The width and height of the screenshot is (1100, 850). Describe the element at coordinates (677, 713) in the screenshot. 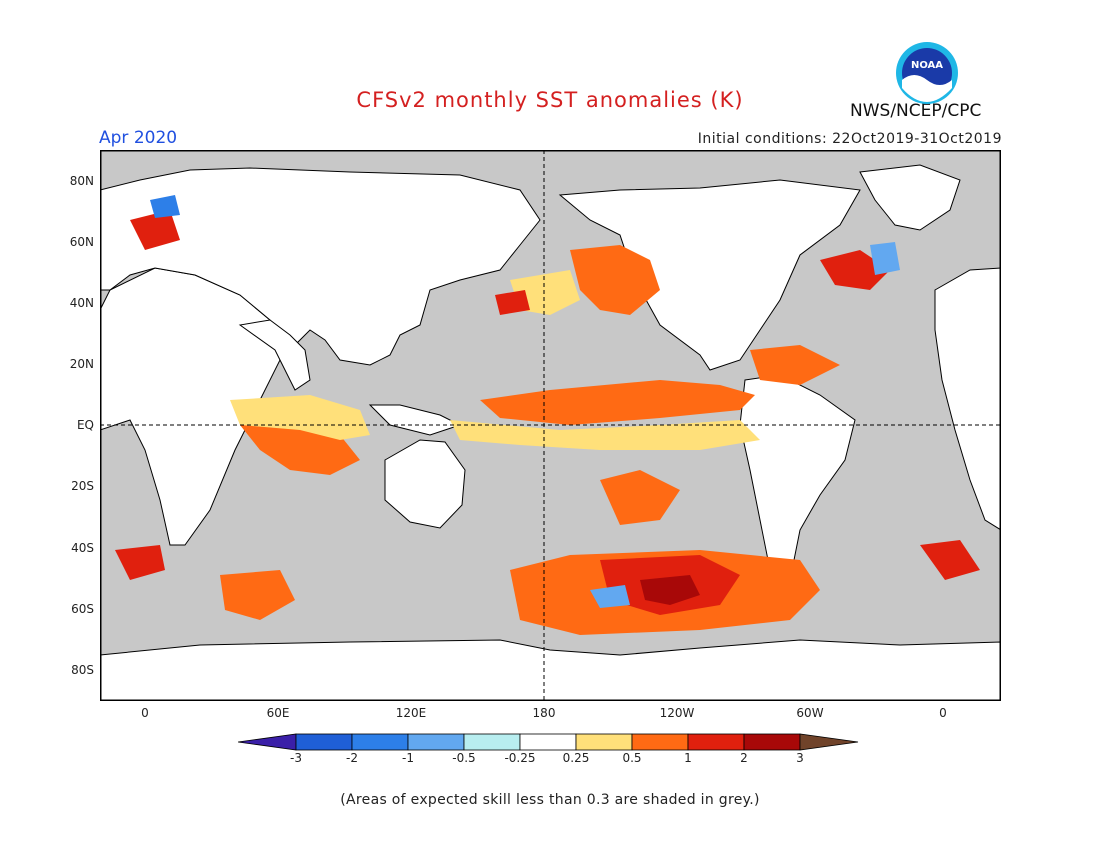

I see `lon-label: 120W` at that location.